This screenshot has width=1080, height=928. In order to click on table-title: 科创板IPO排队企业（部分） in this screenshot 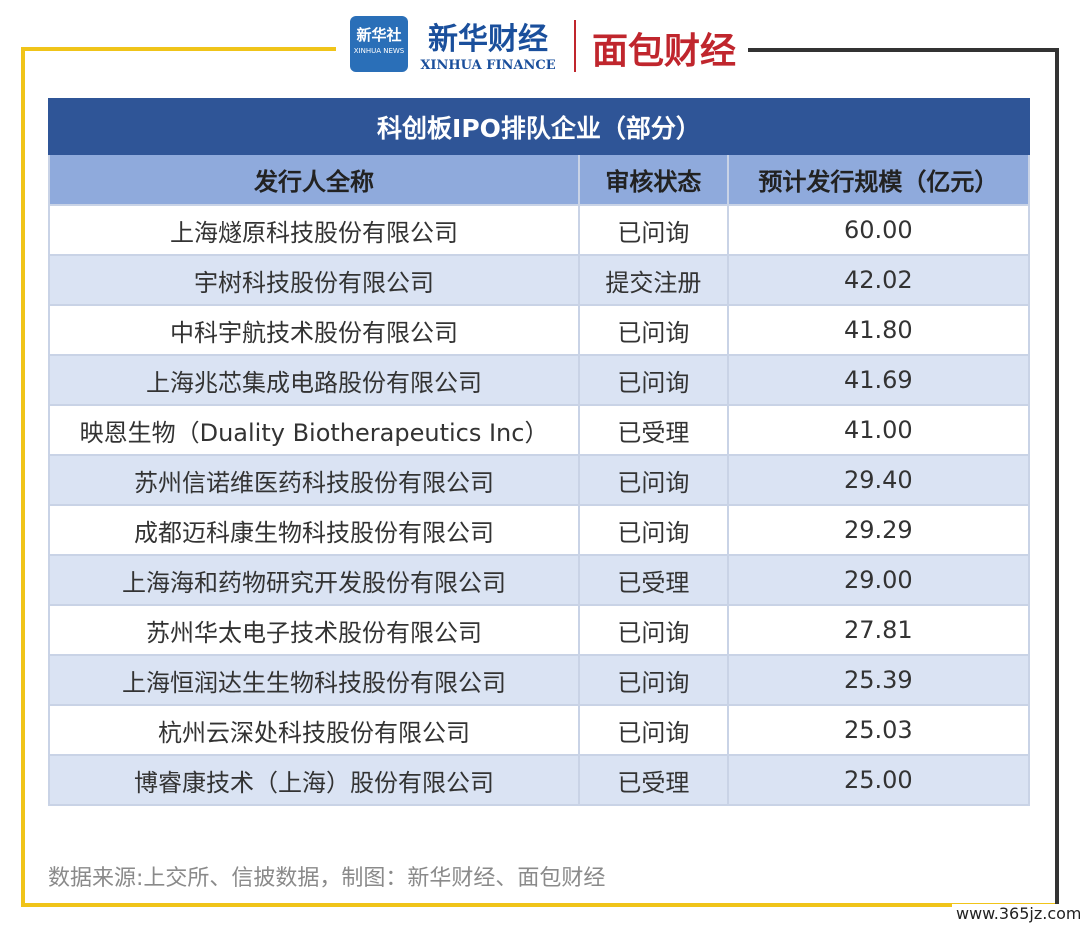, I will do `click(539, 126)`.